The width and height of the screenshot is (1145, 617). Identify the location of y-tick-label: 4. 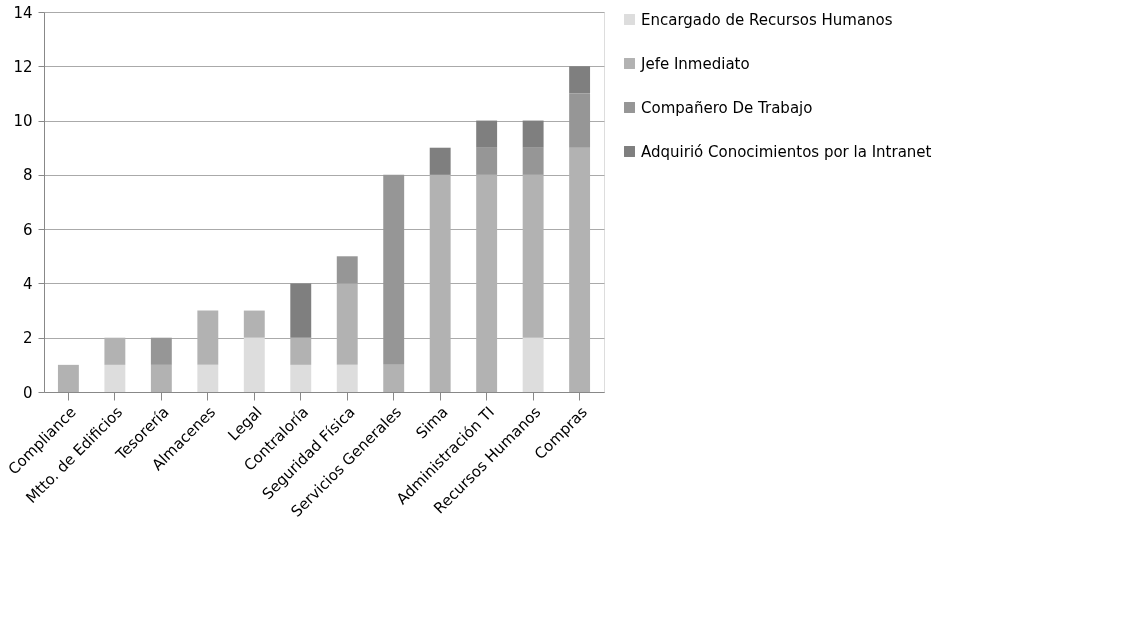
(27, 283).